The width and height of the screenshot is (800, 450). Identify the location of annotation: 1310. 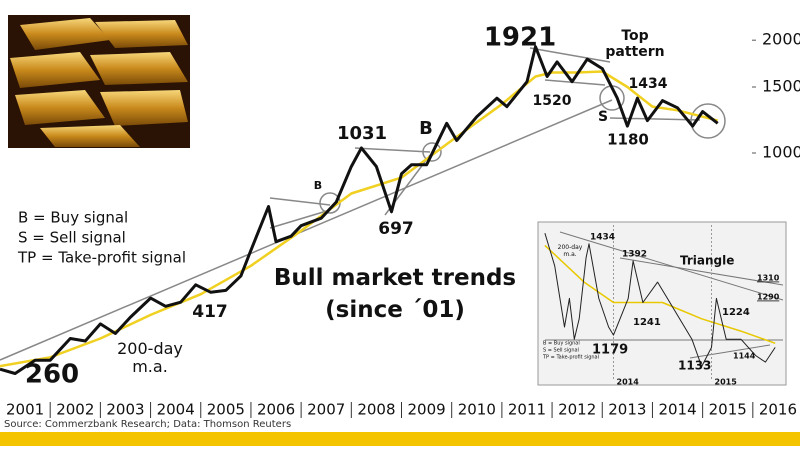
(768, 278).